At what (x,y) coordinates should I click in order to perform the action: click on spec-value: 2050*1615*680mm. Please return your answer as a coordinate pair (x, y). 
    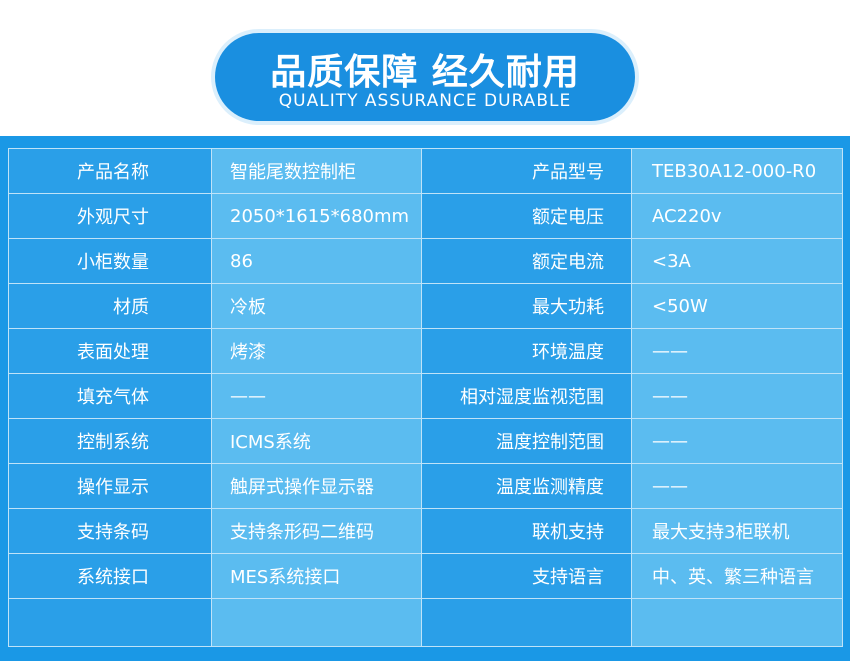
    Looking at the image, I should click on (317, 216).